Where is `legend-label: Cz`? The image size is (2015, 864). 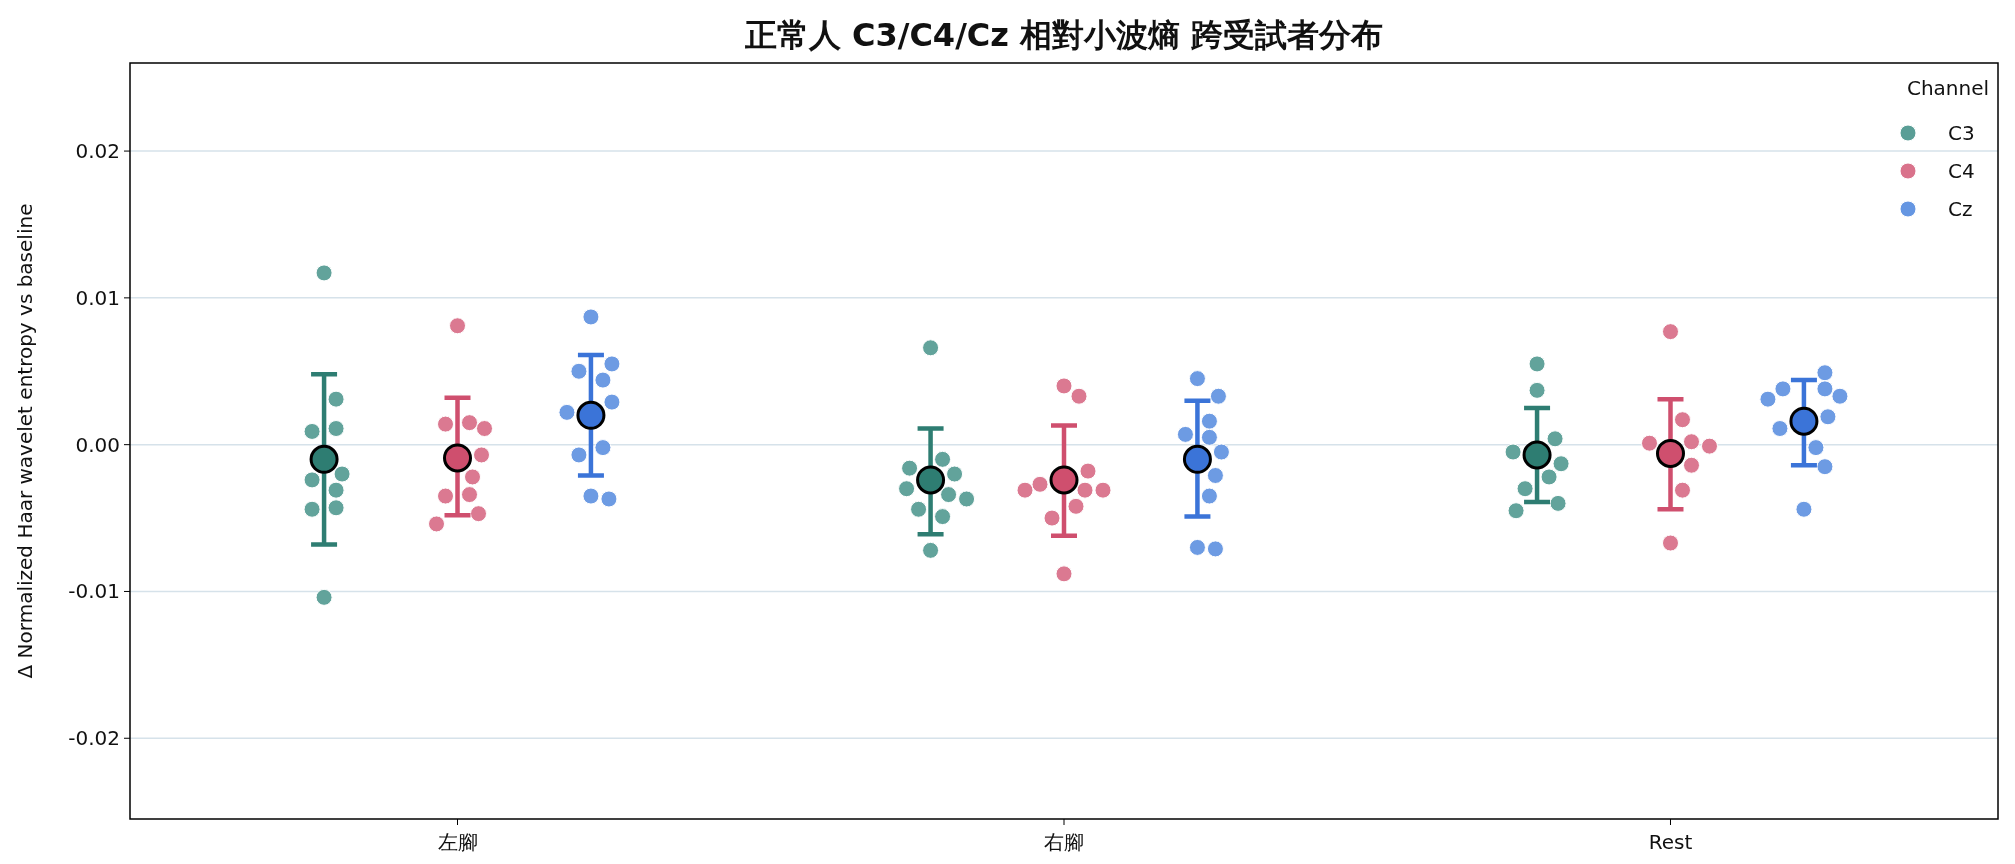
legend-label: Cz is located at coordinates (1960, 209).